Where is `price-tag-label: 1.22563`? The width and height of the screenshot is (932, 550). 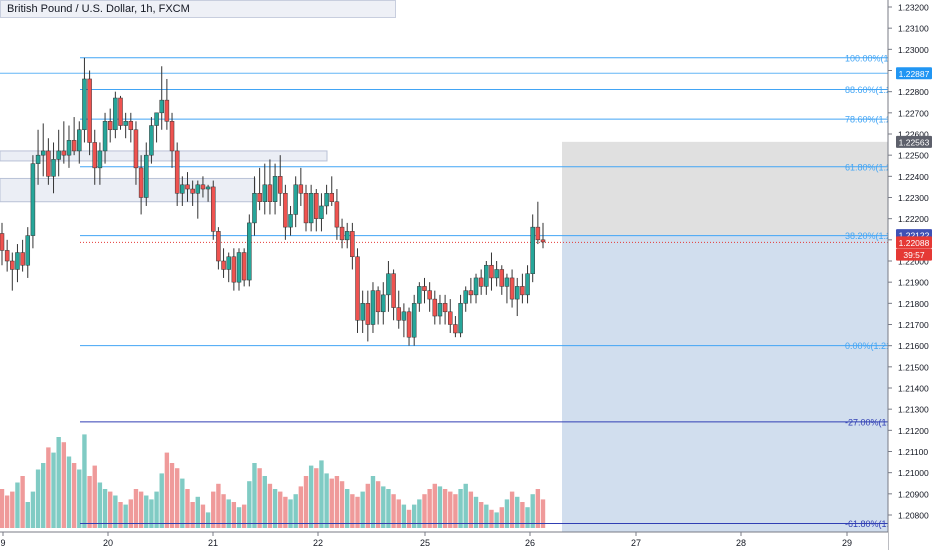 price-tag-label: 1.22563 is located at coordinates (914, 142).